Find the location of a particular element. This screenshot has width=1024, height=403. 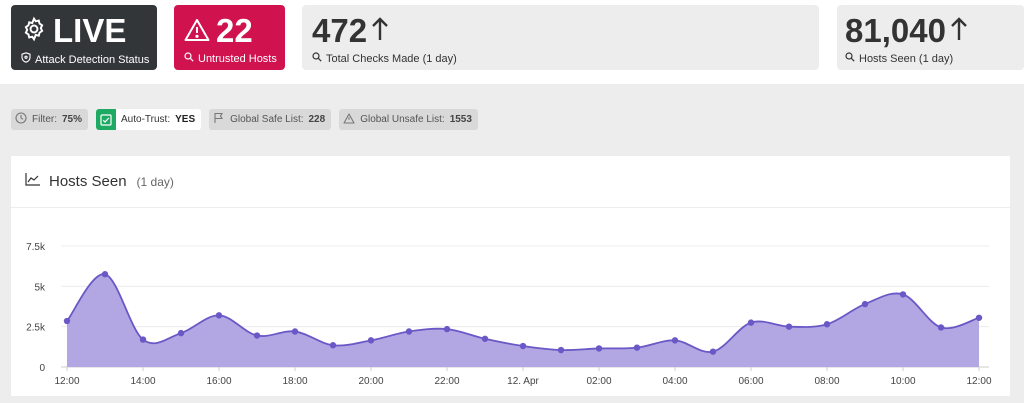

safe-list-label: Global Safe List: is located at coordinates (267, 119).